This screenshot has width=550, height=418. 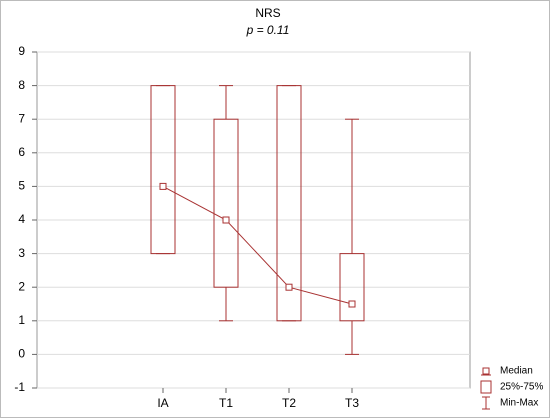 I want to click on y-tick-label: 6, so click(x=21, y=152).